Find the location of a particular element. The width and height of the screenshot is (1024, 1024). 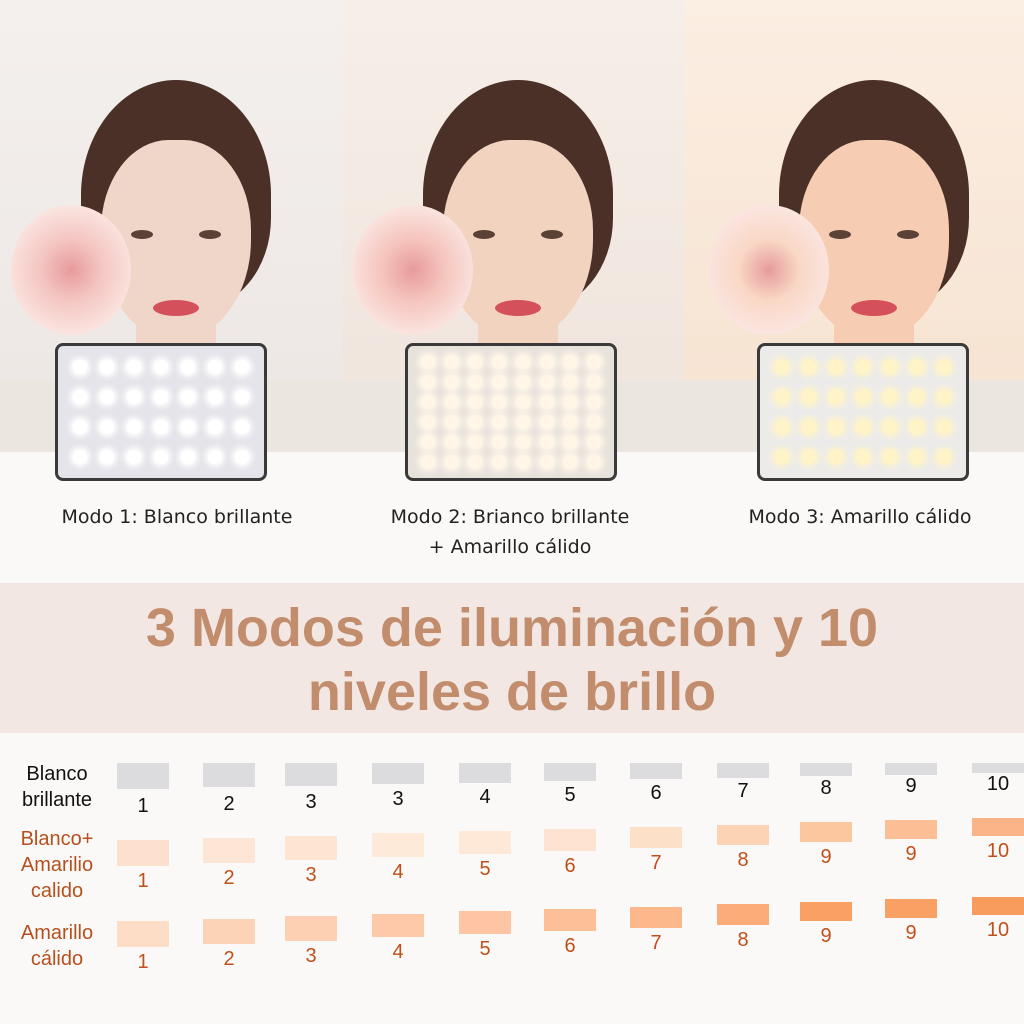

level-number: 6 is located at coordinates (570, 946).